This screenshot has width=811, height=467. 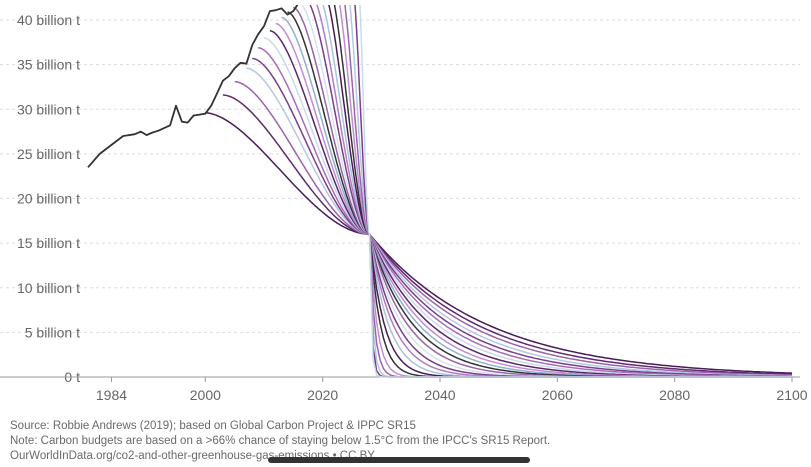 What do you see at coordinates (48, 243) in the screenshot?
I see `y-tick-label: 15 billion t` at bounding box center [48, 243].